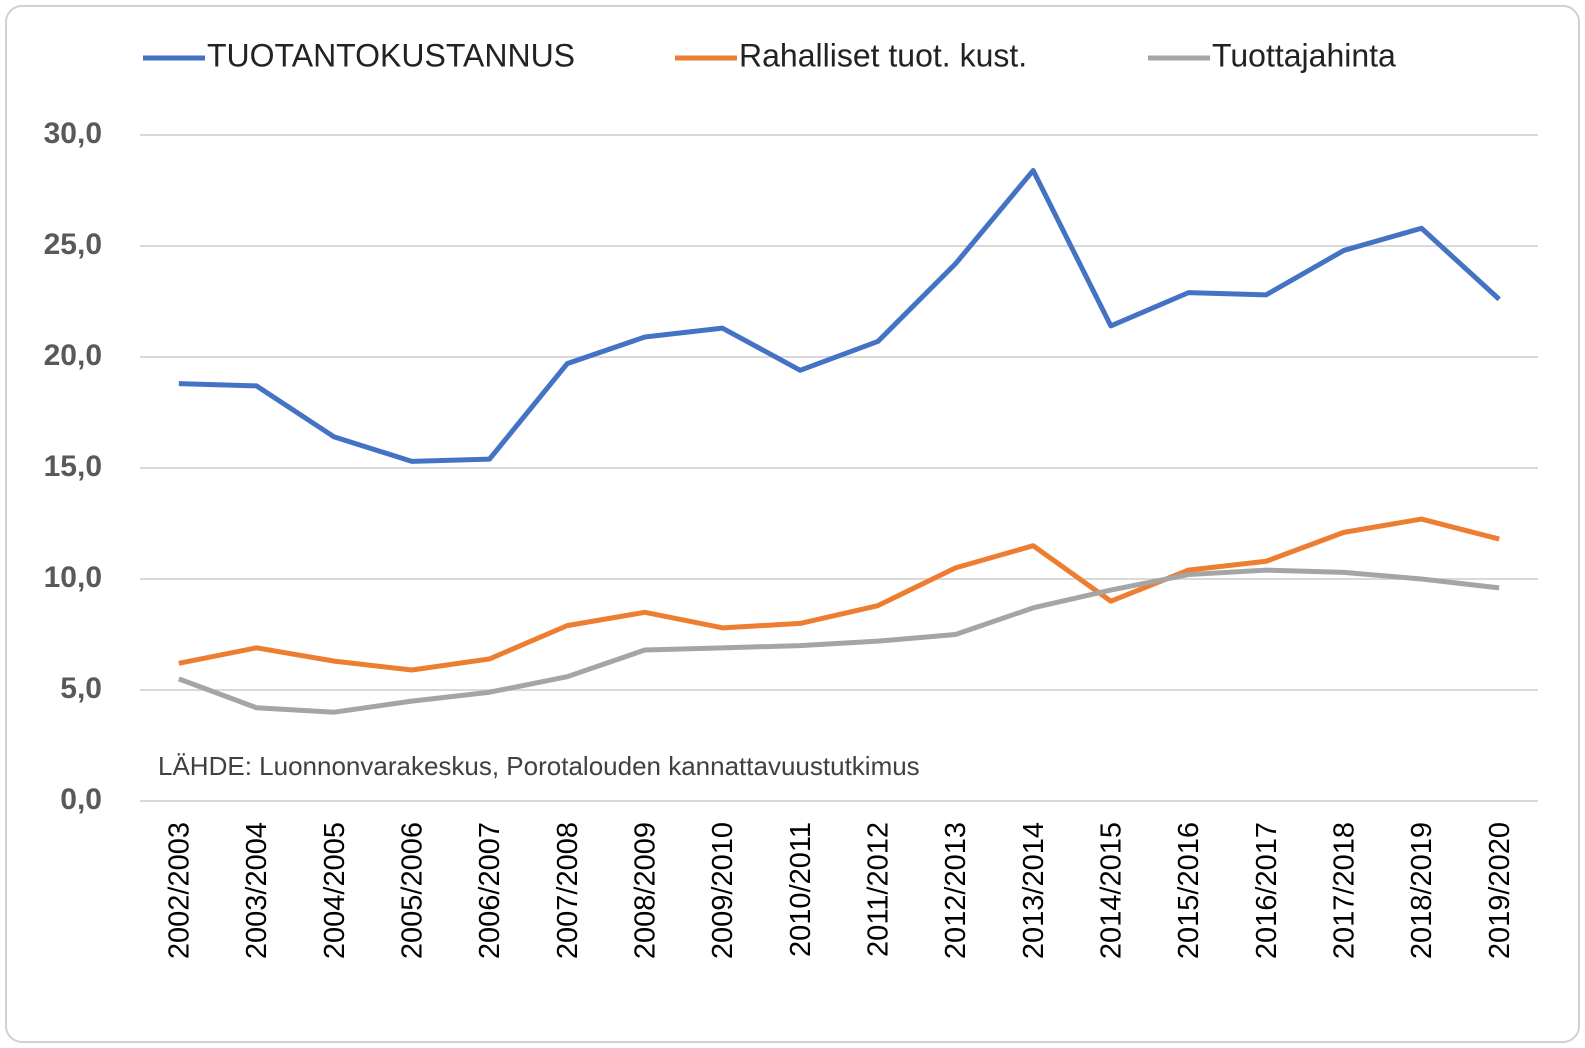 This screenshot has height=1048, width=1585. Describe the element at coordinates (73, 133) in the screenshot. I see `y-tick-label: 30,0` at that location.